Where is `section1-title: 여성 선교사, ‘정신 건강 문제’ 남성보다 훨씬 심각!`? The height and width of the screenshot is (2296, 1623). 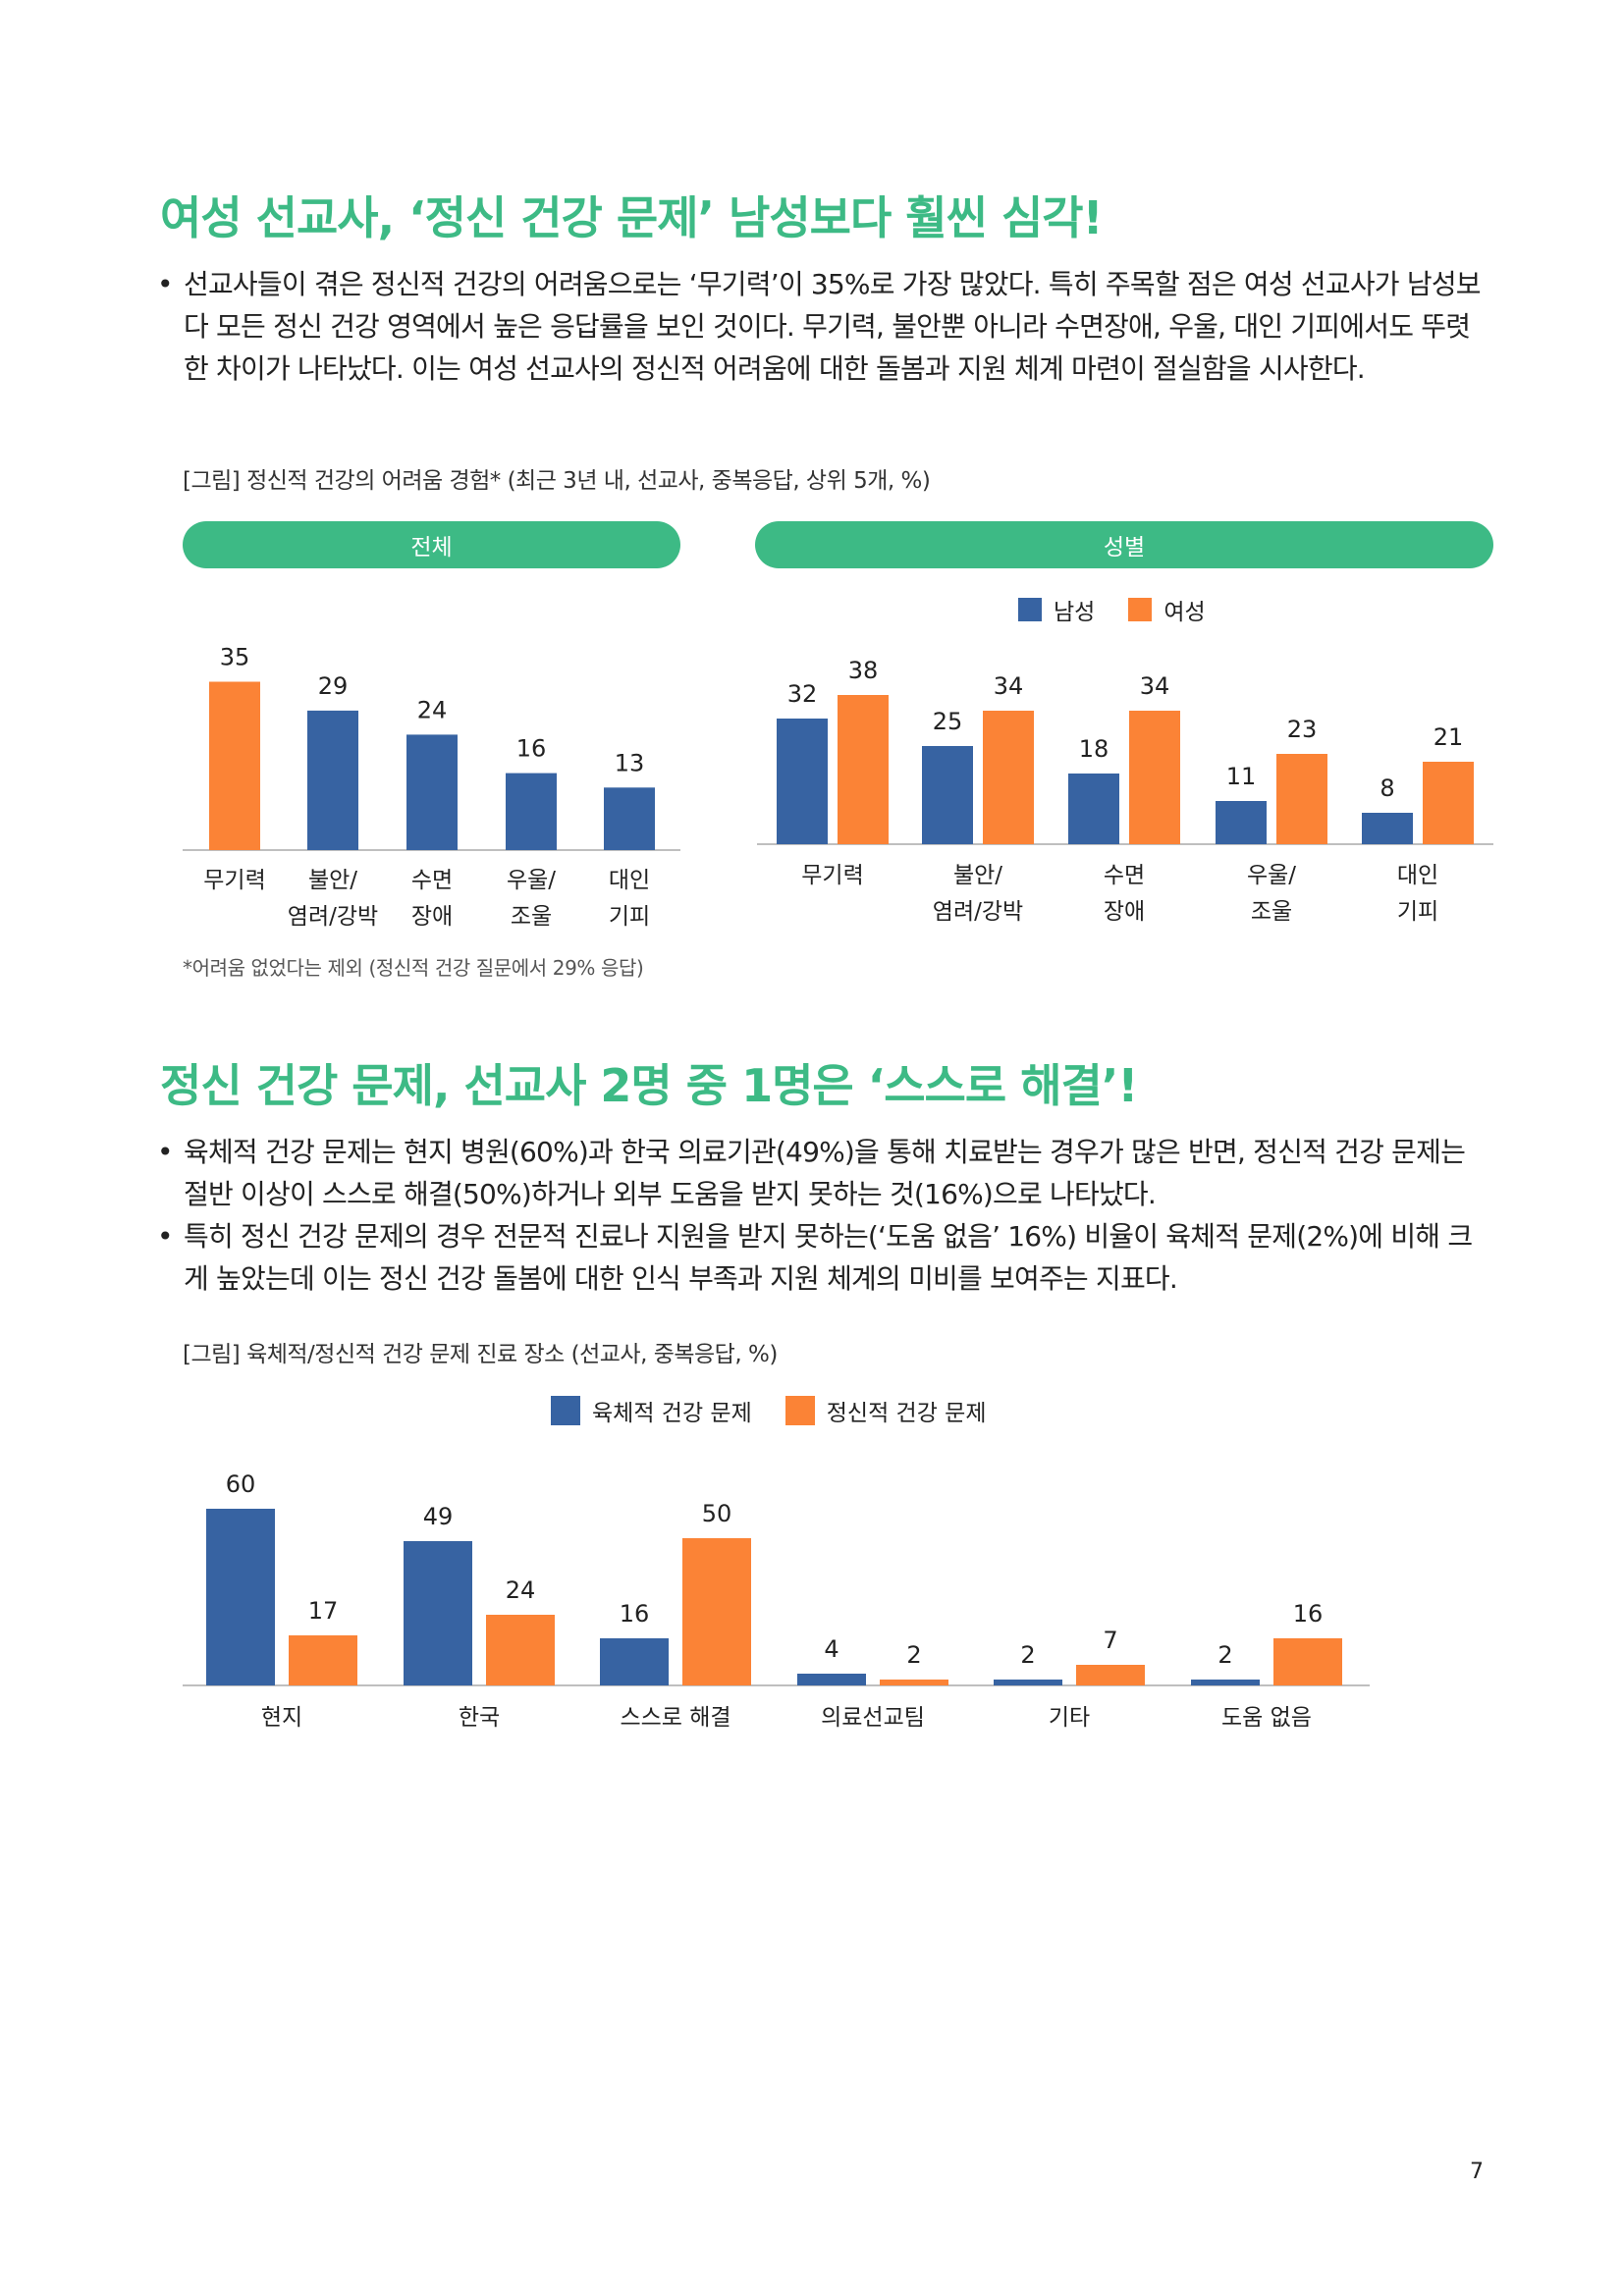
section1-title: 여성 선교사, ‘정신 건강 문제’ 남성보다 훨씬 심각! is located at coordinates (632, 218).